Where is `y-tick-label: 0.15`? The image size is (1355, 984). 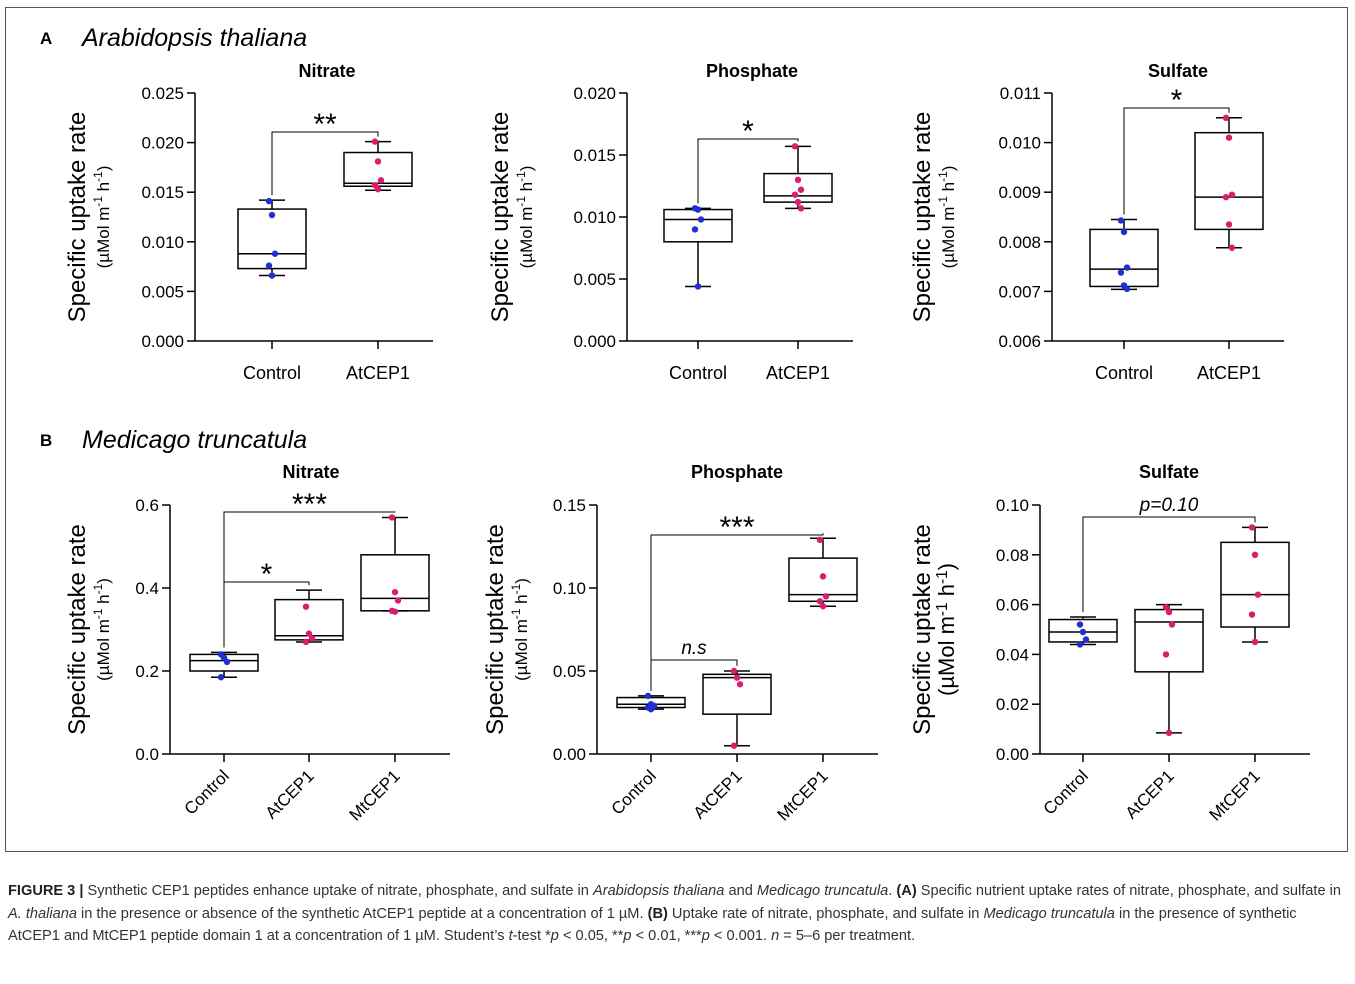 y-tick-label: 0.15 is located at coordinates (569, 505).